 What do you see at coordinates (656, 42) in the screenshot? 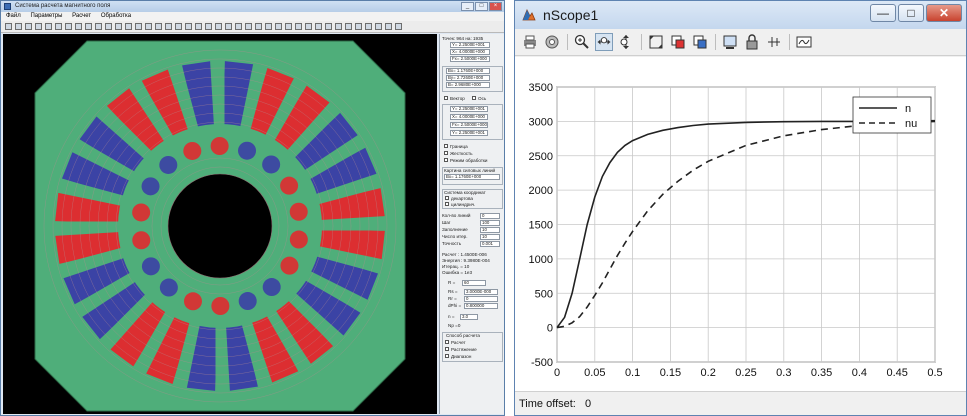
I see `autoscale-icon` at bounding box center [656, 42].